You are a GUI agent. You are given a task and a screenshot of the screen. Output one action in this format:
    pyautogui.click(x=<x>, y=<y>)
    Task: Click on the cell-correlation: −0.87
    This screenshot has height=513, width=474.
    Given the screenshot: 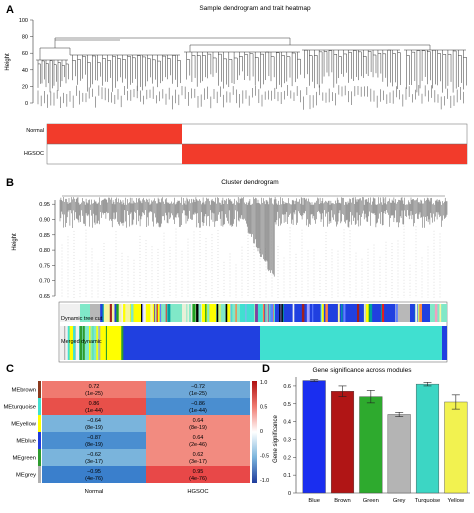 What is the action you would take?
    pyautogui.click(x=94, y=438)
    